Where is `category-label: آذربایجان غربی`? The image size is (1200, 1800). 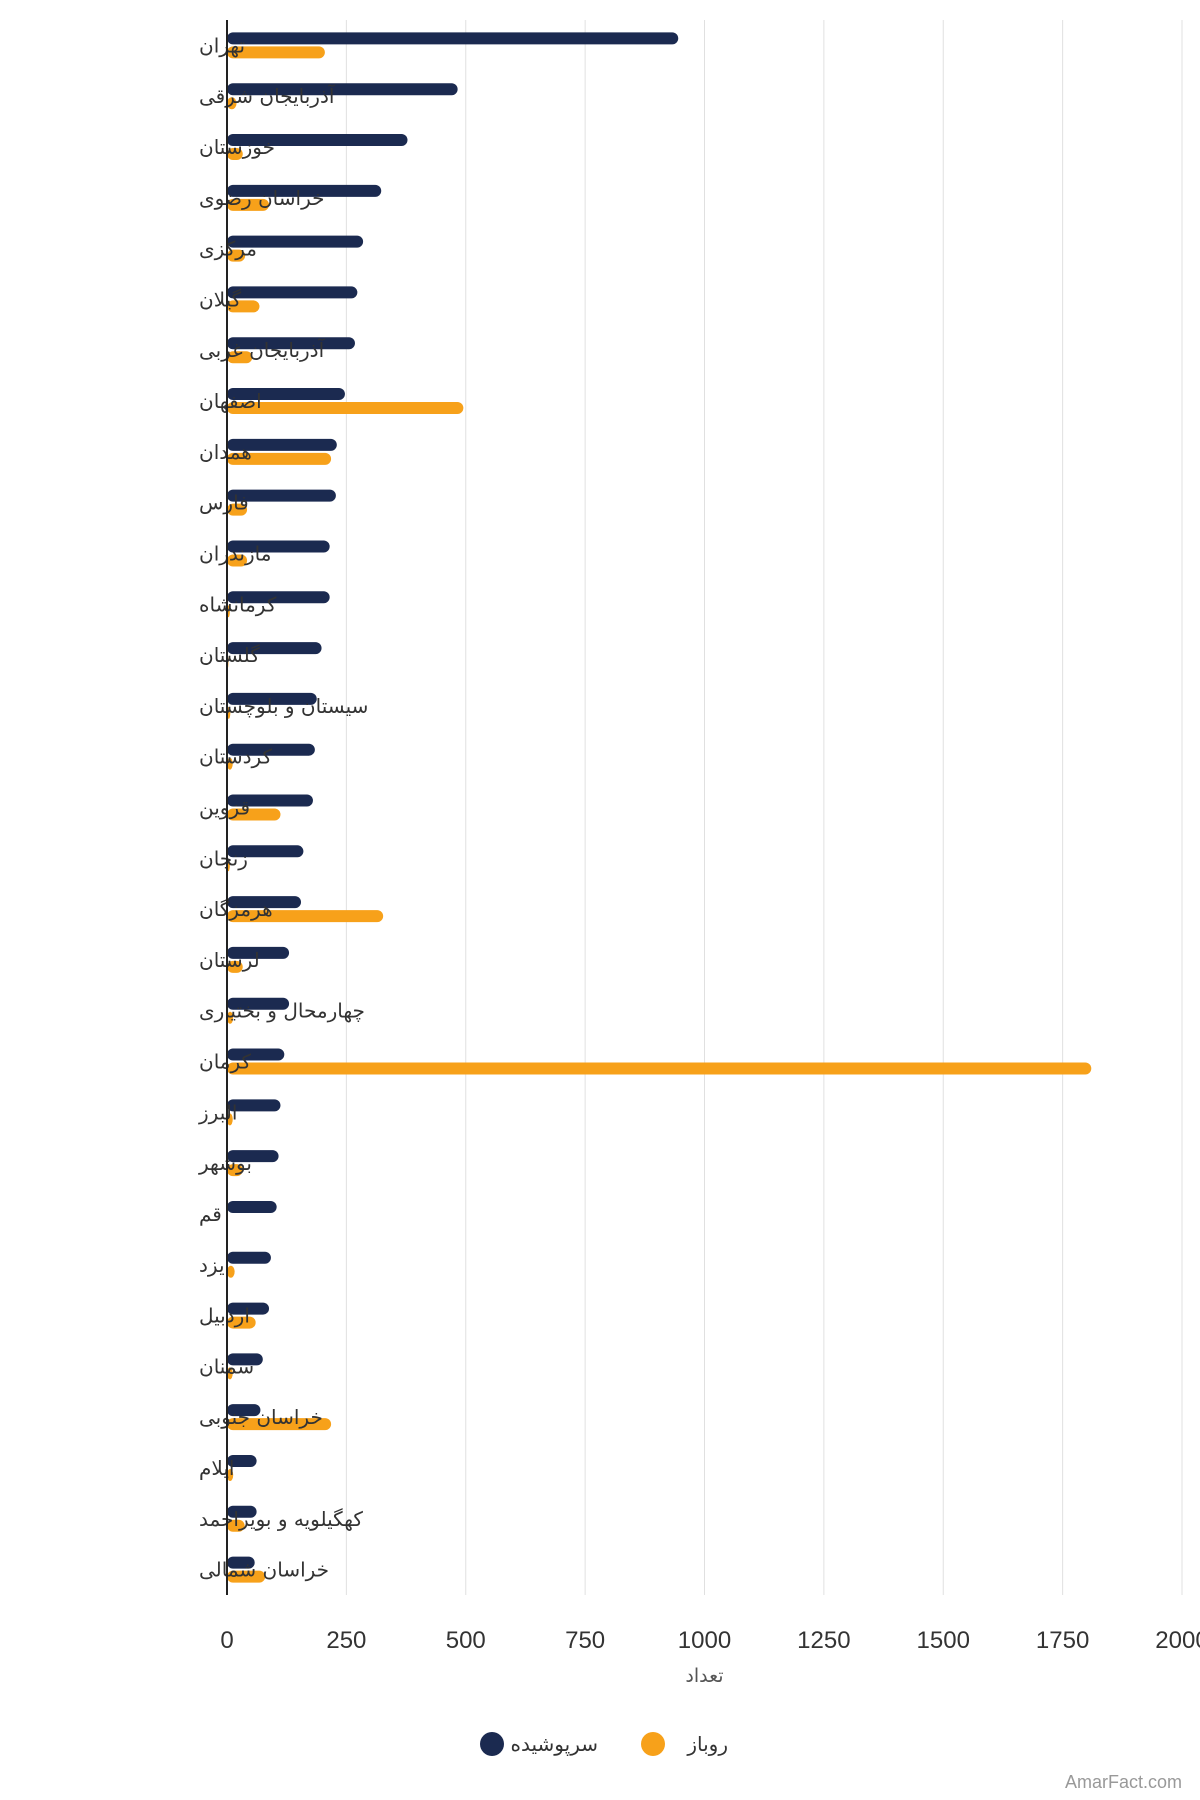
category-label: آذربایجان غربی is located at coordinates (262, 349).